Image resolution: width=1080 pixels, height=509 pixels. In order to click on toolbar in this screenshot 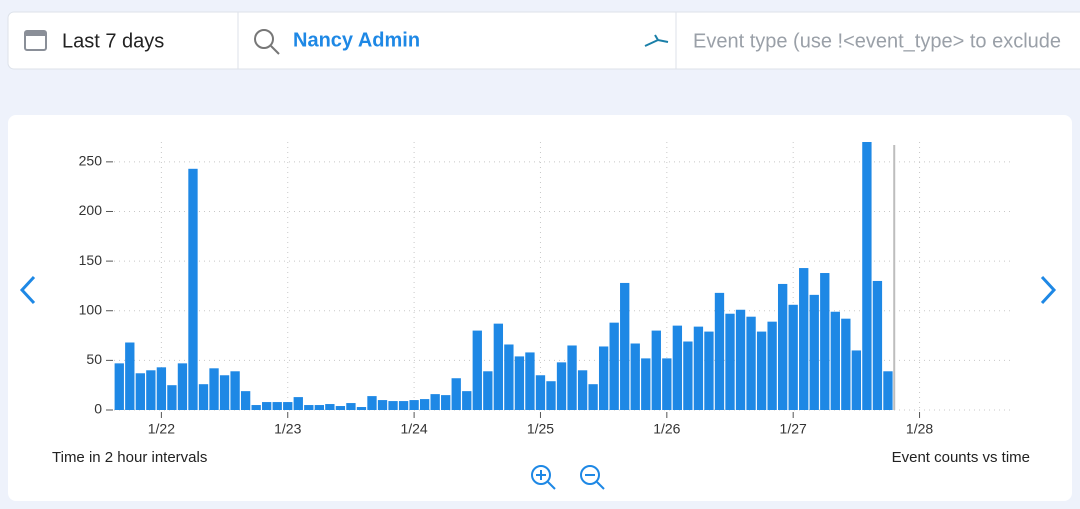, I will do `click(543, 40)`.